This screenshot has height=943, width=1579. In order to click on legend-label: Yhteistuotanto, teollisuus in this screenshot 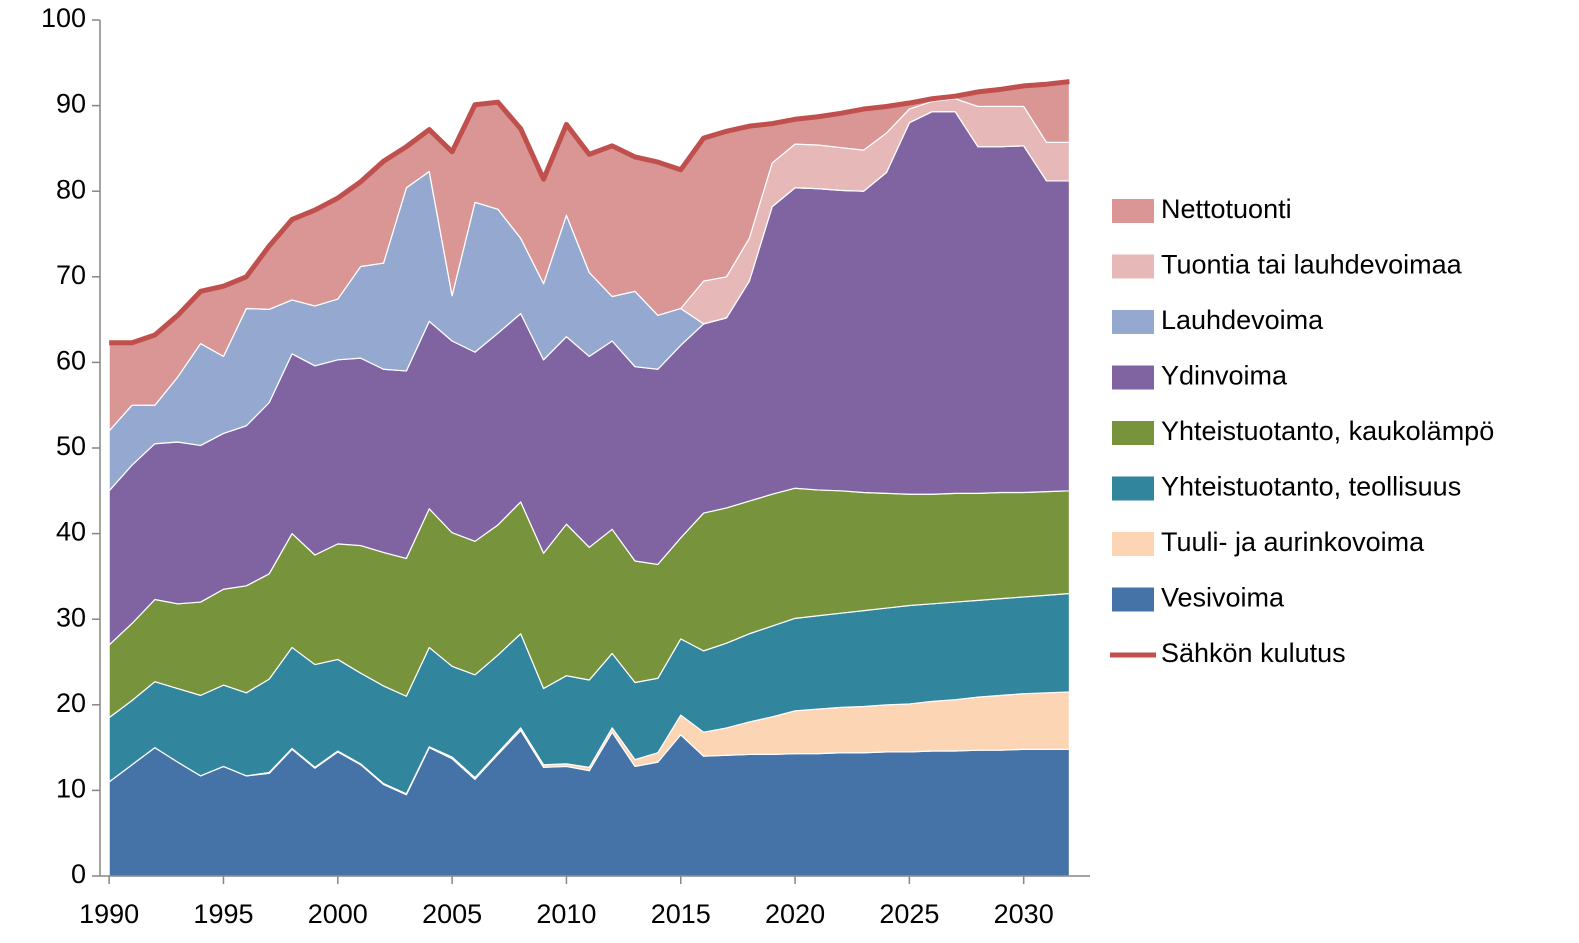, I will do `click(1311, 487)`.